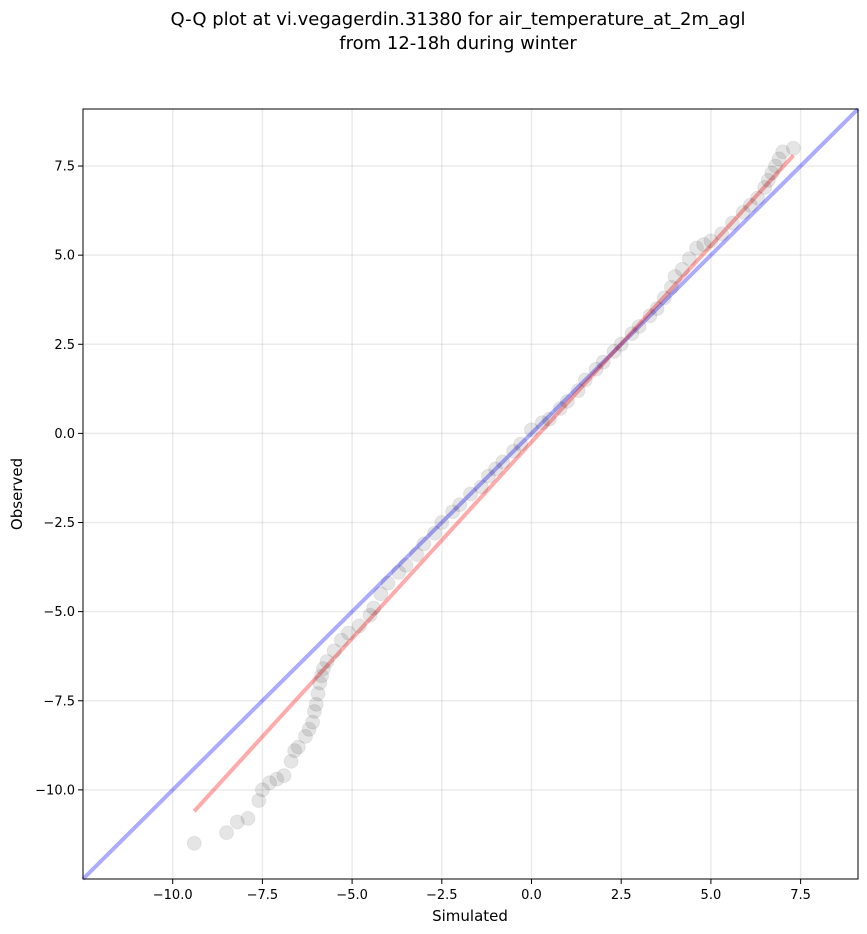 The height and width of the screenshot is (934, 867). I want to click on x-tick-label: −2.5, so click(442, 895).